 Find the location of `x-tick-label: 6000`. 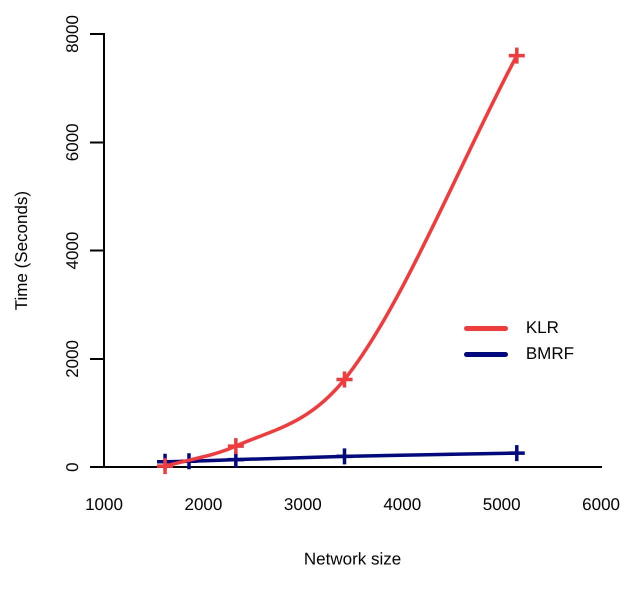

x-tick-label: 6000 is located at coordinates (601, 504).